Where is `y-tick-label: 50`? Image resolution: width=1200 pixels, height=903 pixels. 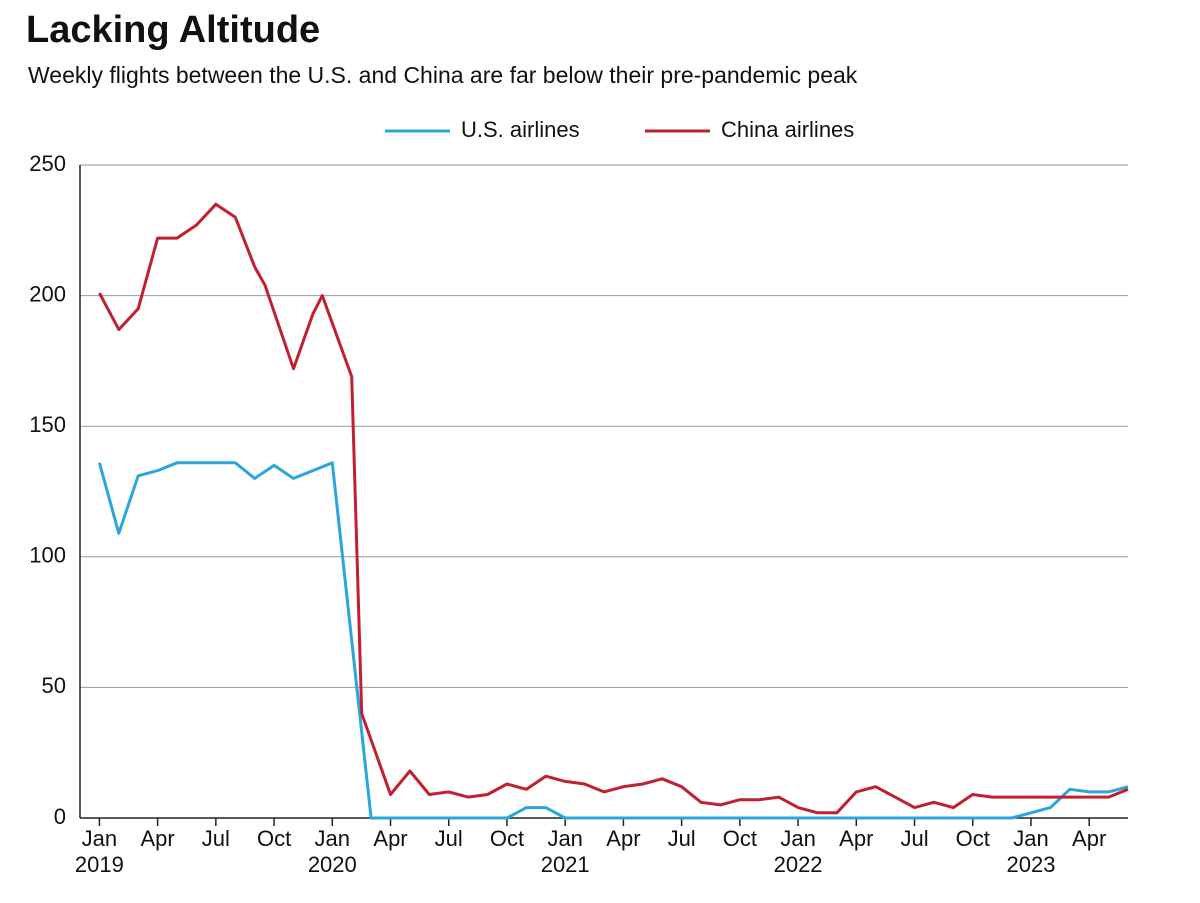 y-tick-label: 50 is located at coordinates (54, 685).